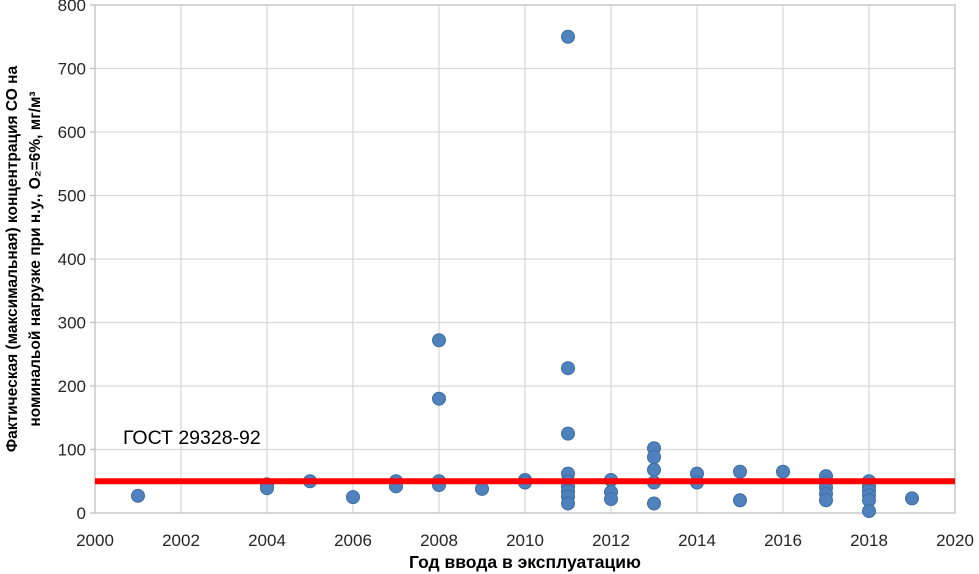 The width and height of the screenshot is (979, 574). Describe the element at coordinates (95, 540) in the screenshot. I see `x-tick-label: 2000` at that location.